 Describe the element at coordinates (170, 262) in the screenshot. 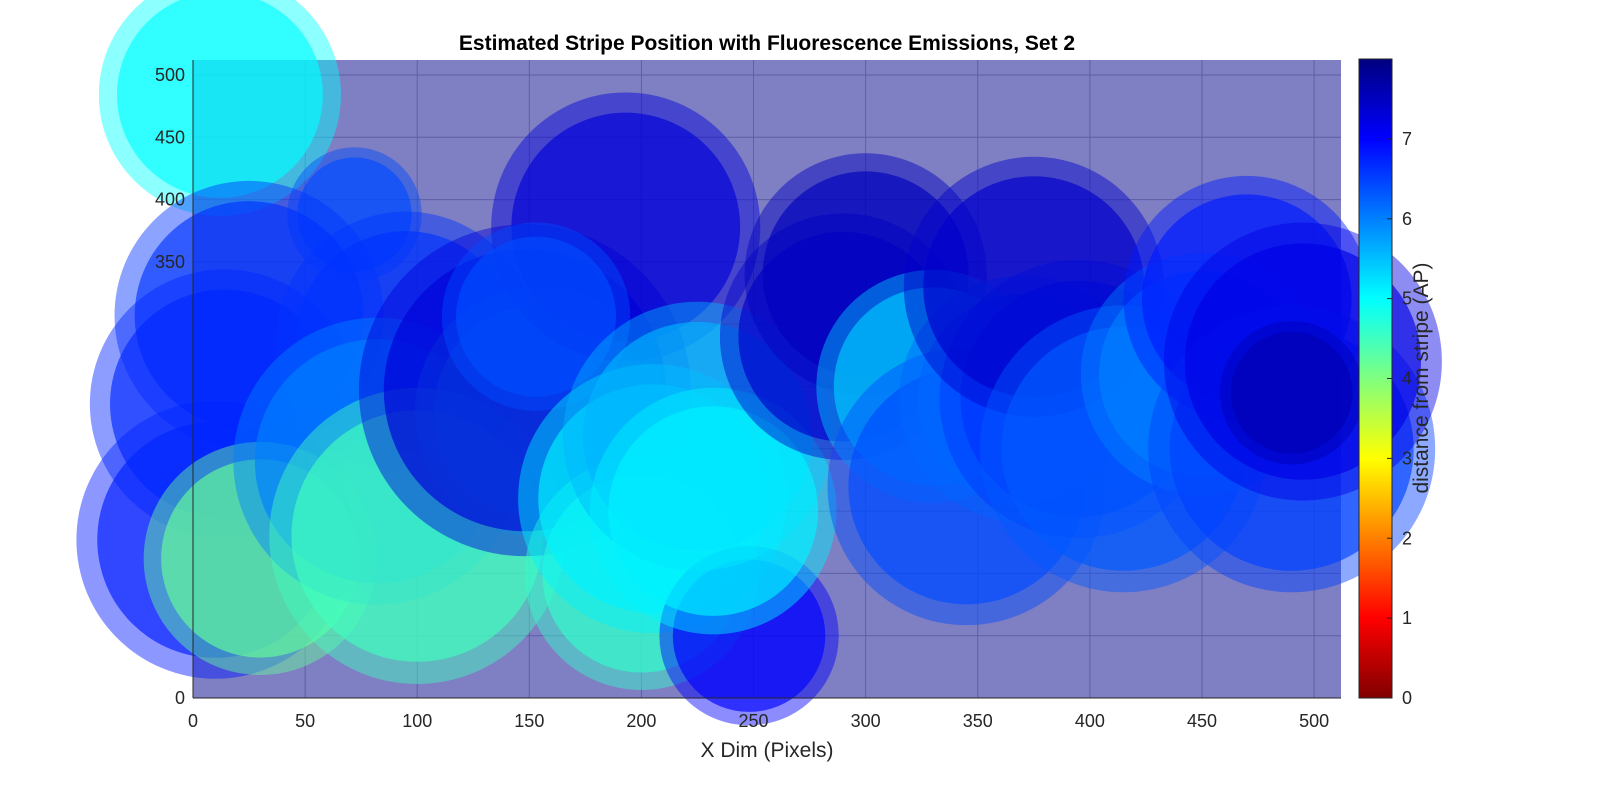

I see `y-tick-label: 350` at that location.